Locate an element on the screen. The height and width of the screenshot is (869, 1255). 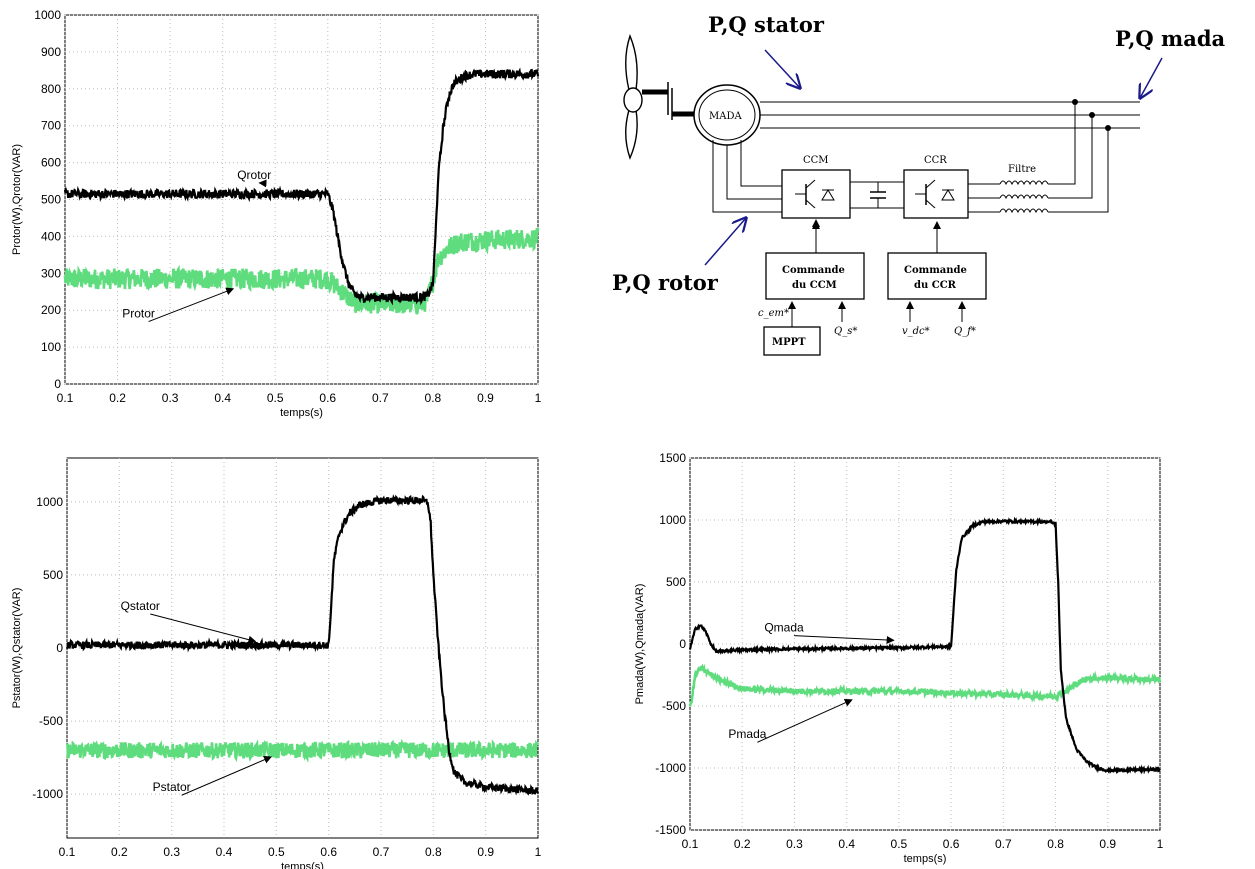
series-line-pmada is located at coordinates (925, 685).